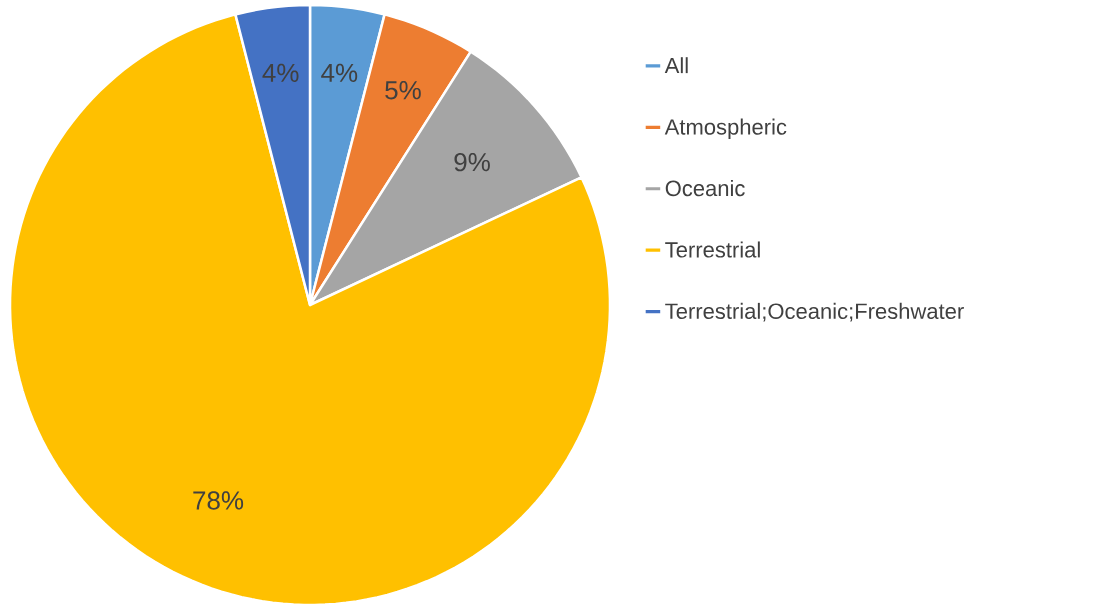  I want to click on legend-label: All, so click(676, 65).